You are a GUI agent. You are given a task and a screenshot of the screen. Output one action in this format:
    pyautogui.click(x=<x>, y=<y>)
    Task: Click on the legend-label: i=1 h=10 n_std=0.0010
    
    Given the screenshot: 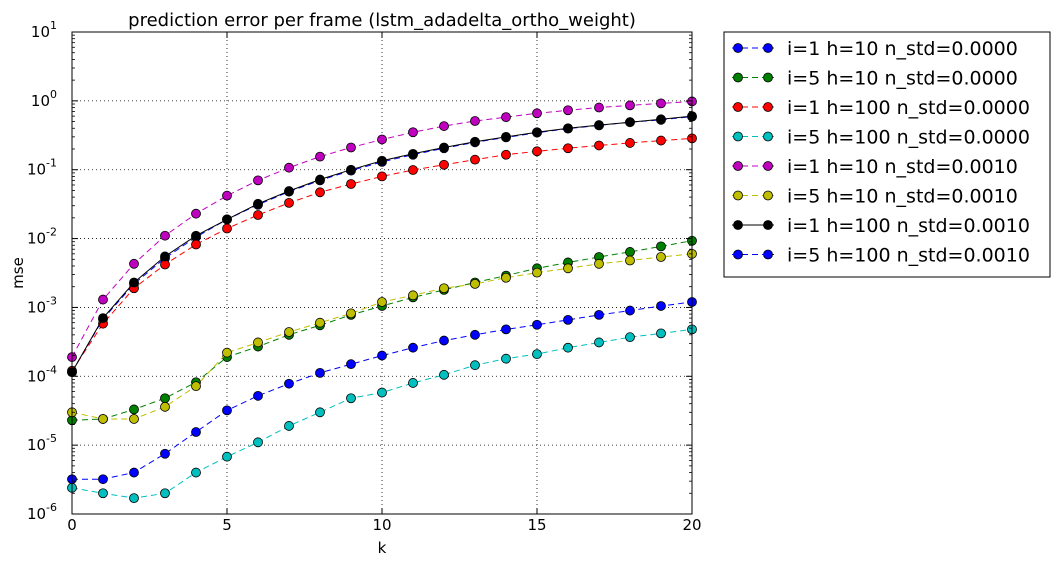 What is the action you would take?
    pyautogui.click(x=902, y=167)
    